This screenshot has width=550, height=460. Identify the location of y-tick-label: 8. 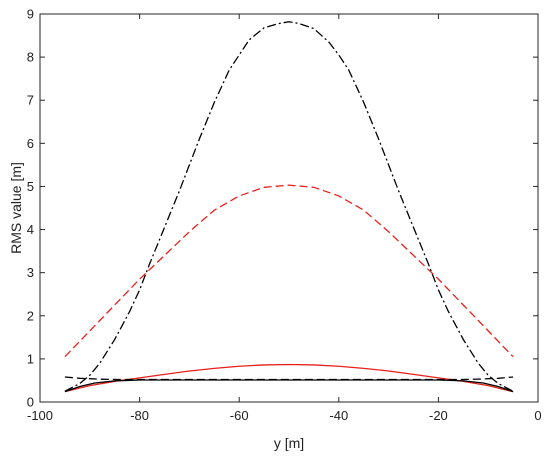
(30, 57).